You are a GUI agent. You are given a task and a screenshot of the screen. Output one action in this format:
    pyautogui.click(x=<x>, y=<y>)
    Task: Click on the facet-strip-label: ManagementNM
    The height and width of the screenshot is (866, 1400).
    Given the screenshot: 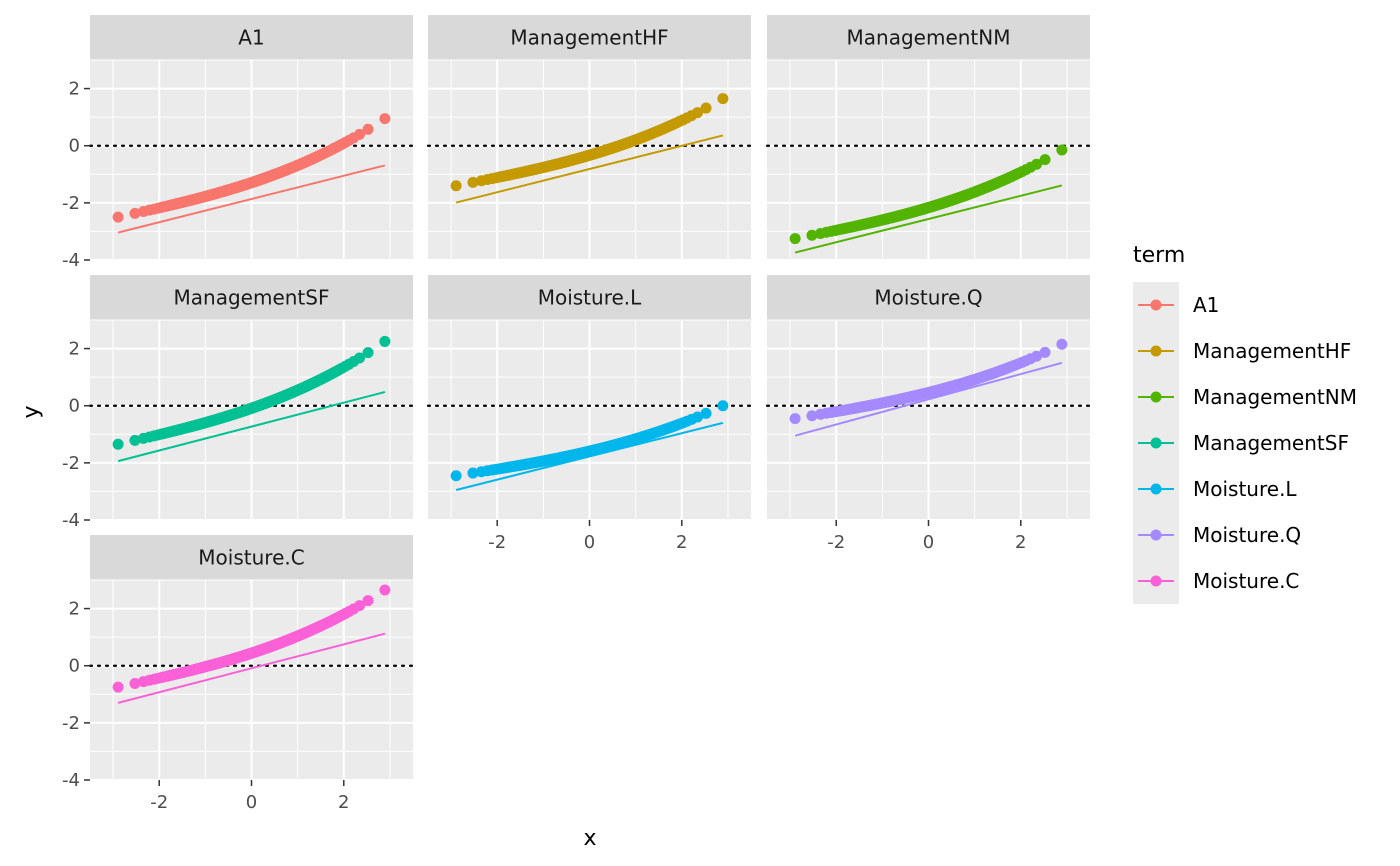 What is the action you would take?
    pyautogui.click(x=929, y=38)
    